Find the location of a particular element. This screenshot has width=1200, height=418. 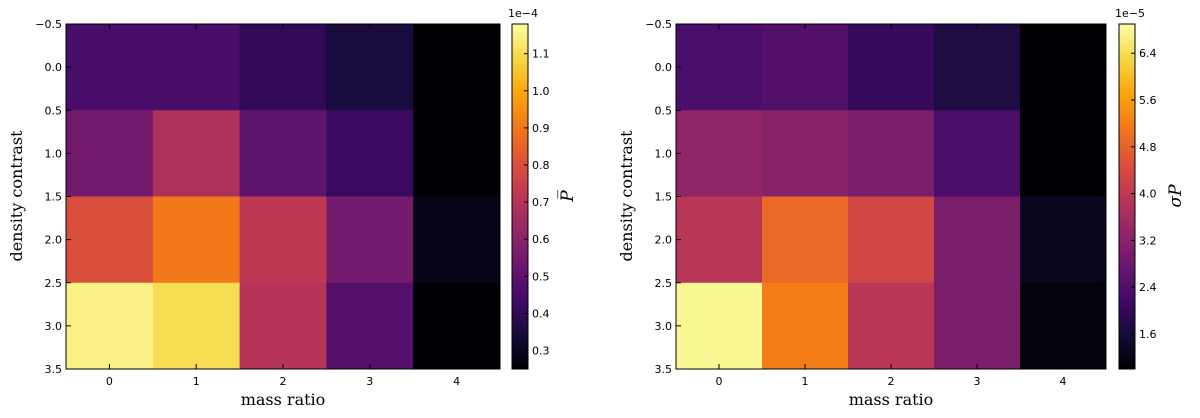

colorbar-exponent: 1e−4 is located at coordinates (523, 13).